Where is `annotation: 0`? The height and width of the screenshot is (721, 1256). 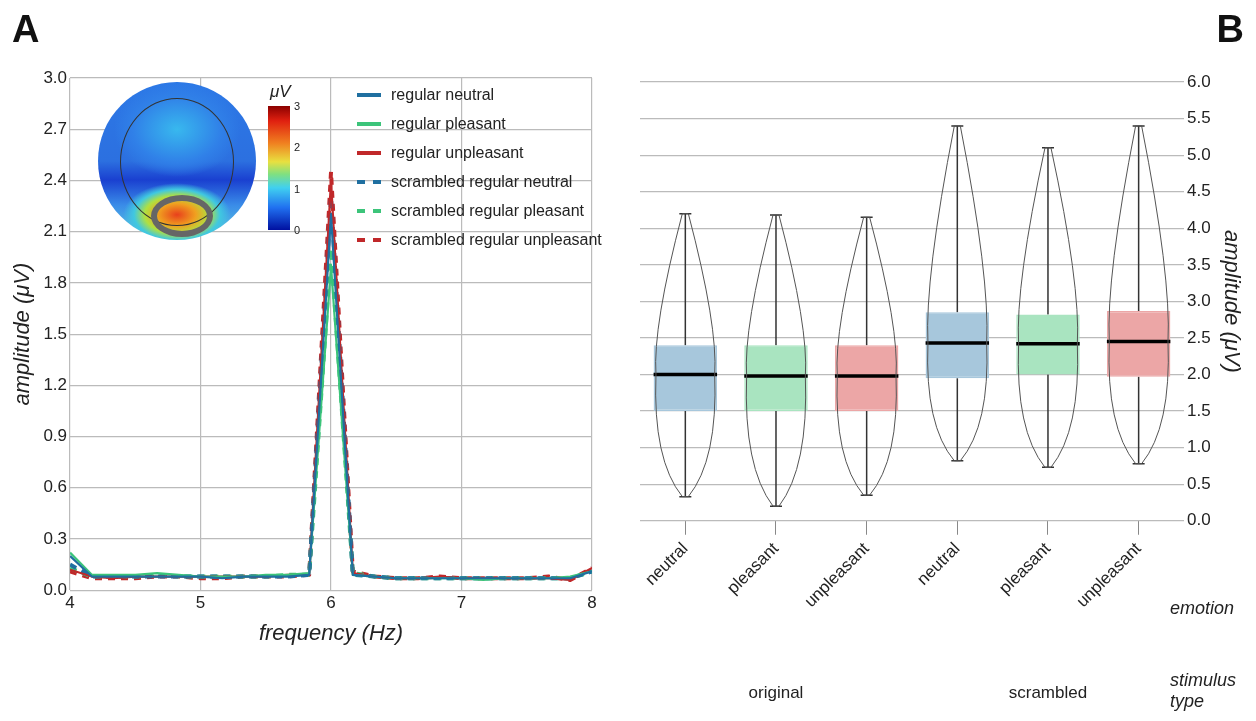
annotation: 0 is located at coordinates (297, 230).